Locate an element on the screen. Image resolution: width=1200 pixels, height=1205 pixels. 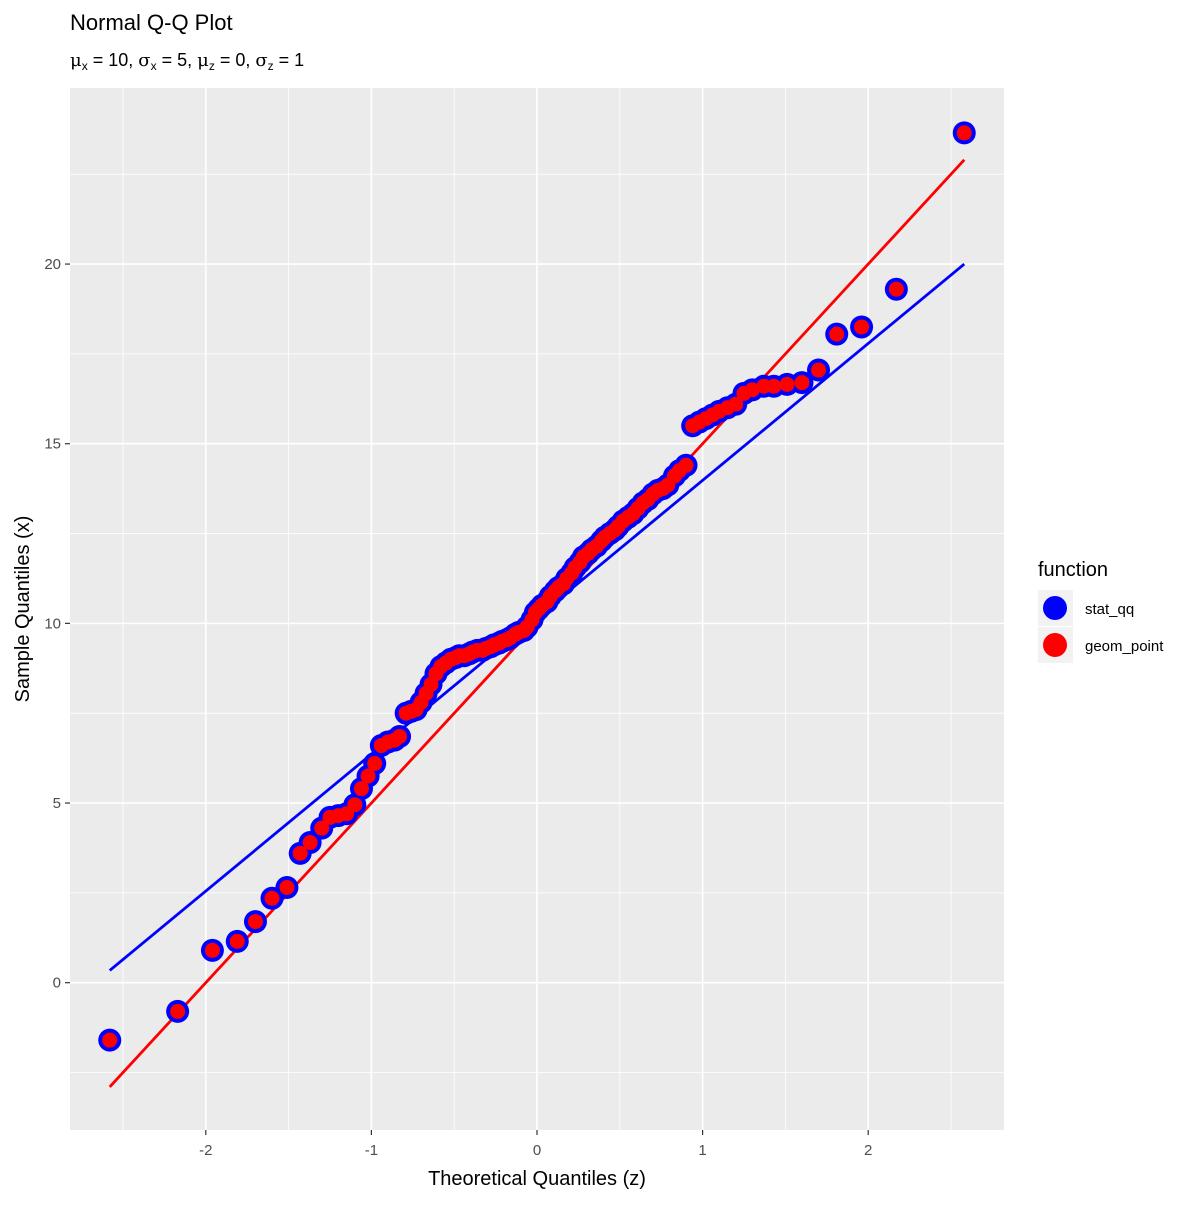
legend-keys is located at coordinates (1055, 626).